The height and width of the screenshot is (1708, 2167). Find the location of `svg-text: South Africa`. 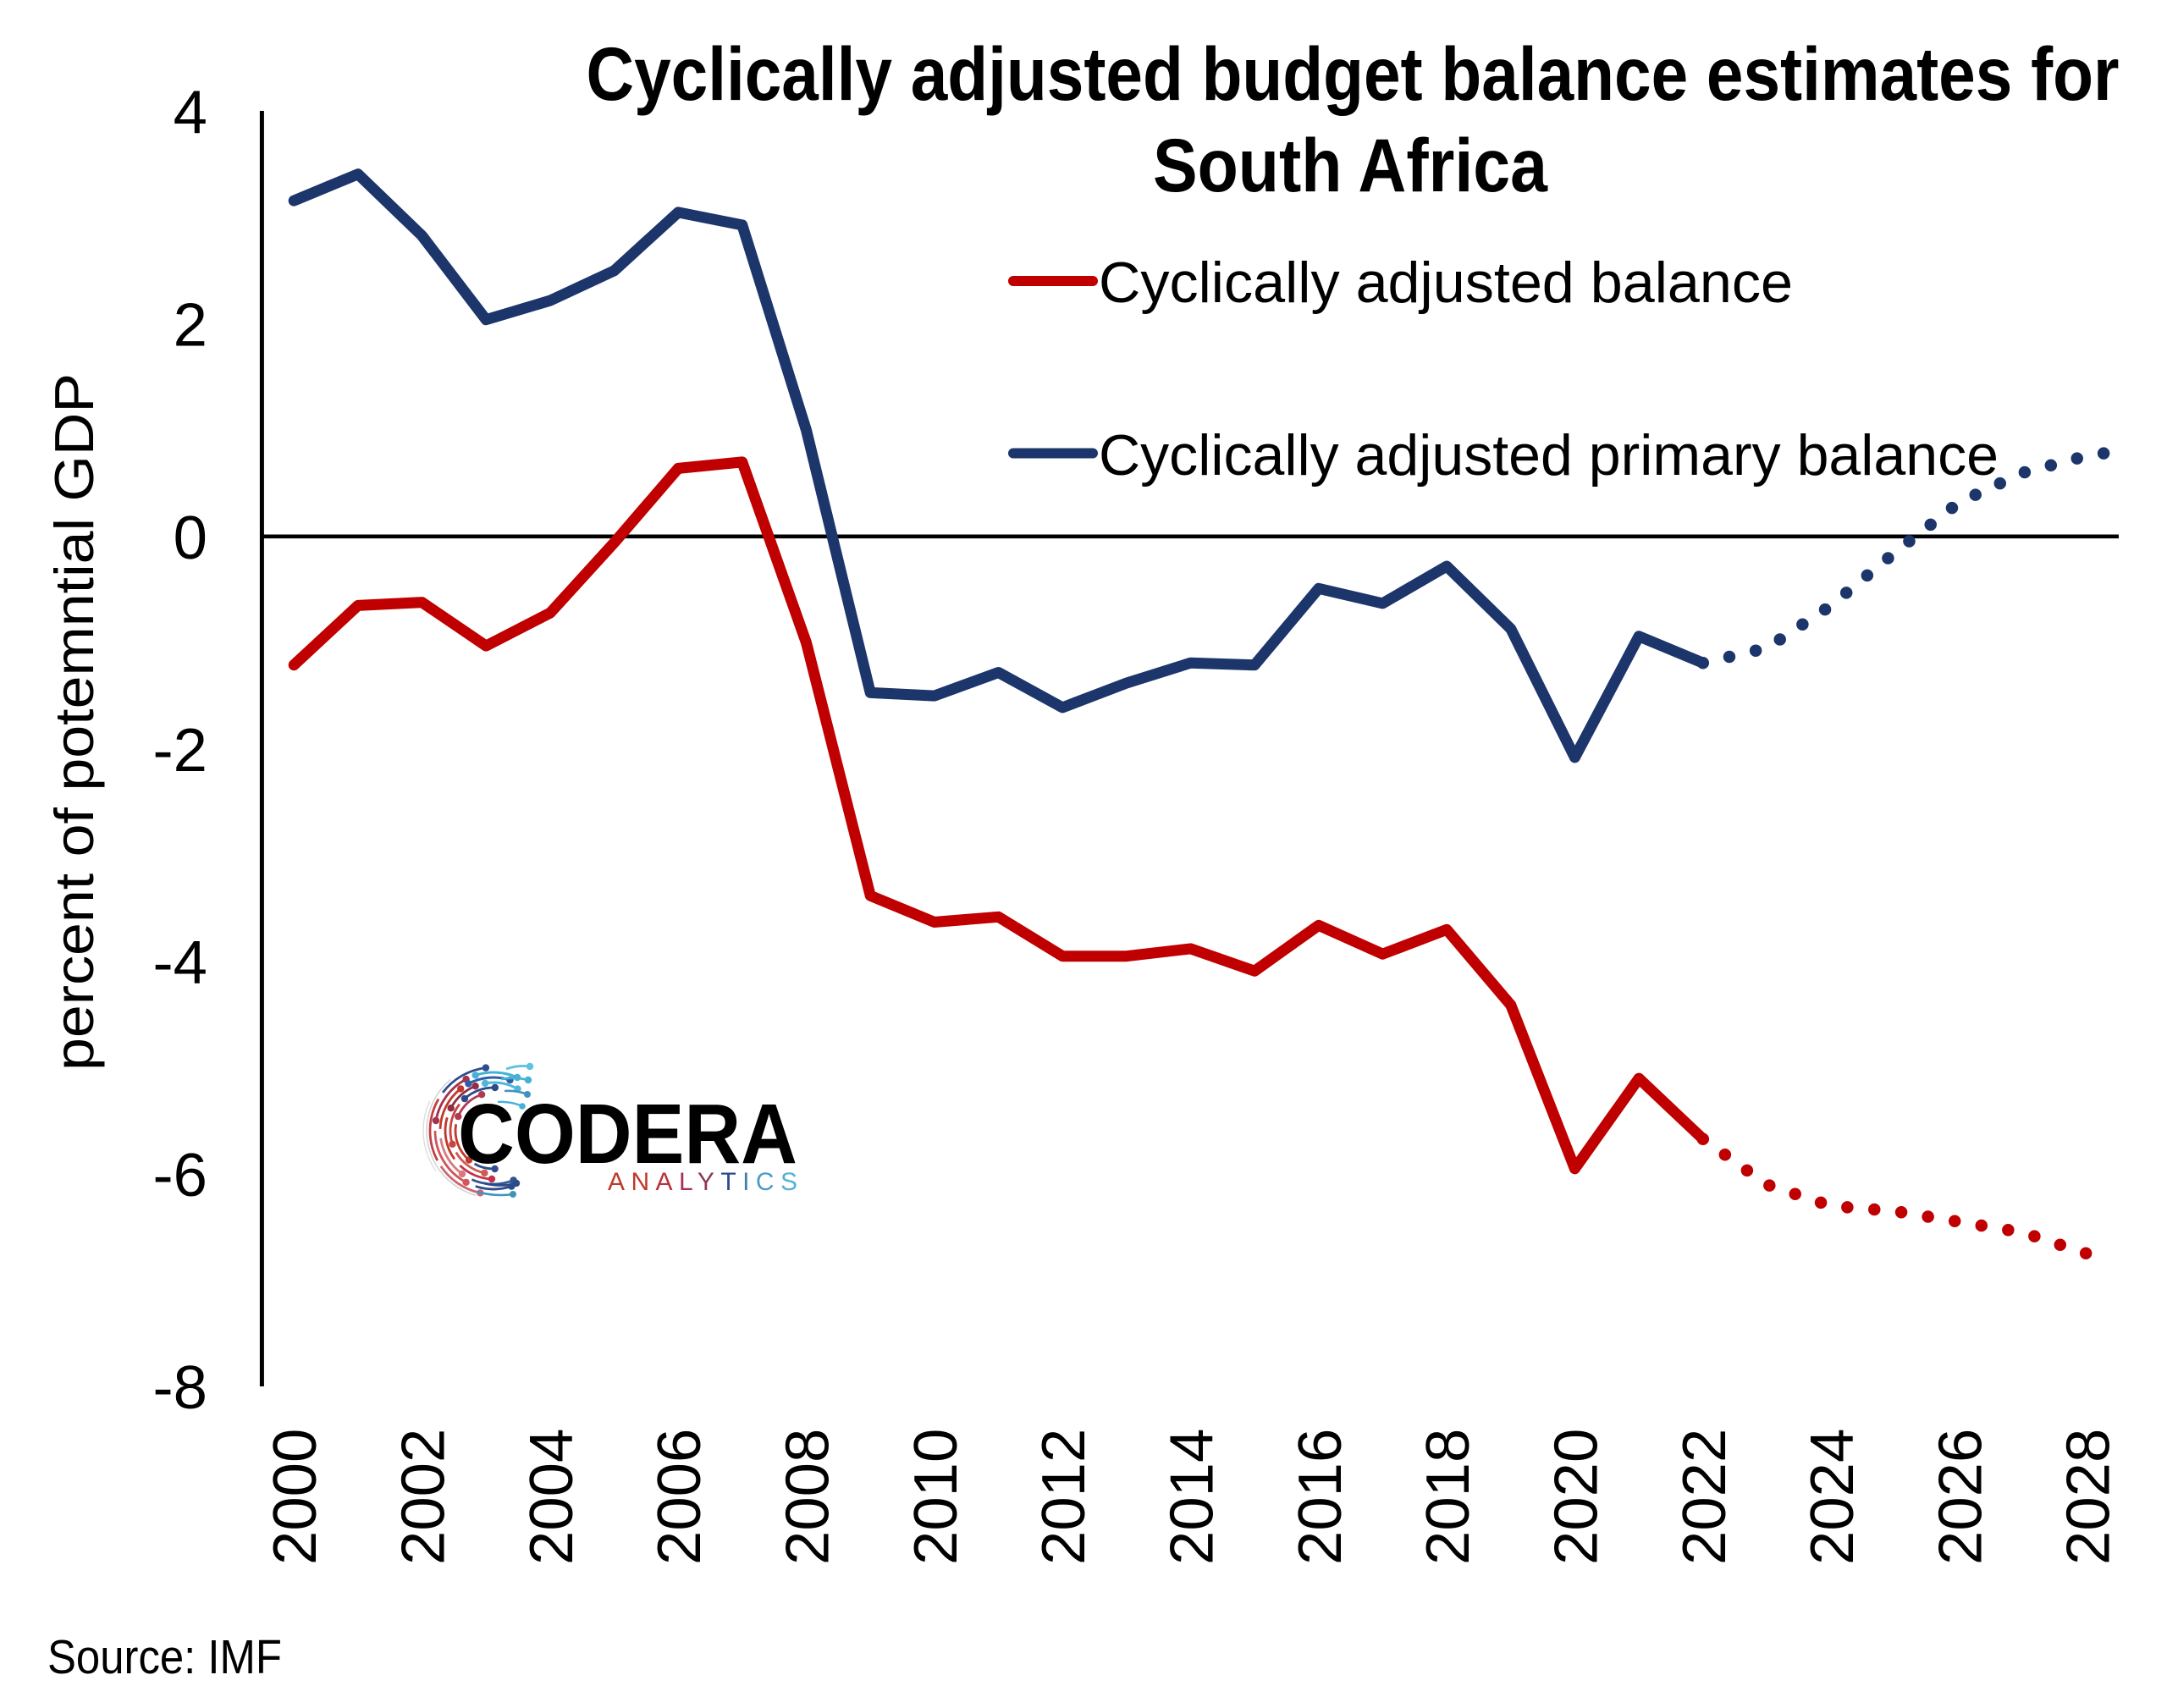

svg-text: South Africa is located at coordinates (1350, 165).